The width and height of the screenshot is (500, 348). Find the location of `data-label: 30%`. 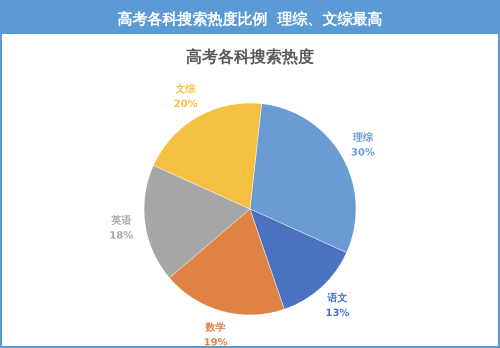

data-label: 30% is located at coordinates (362, 153).